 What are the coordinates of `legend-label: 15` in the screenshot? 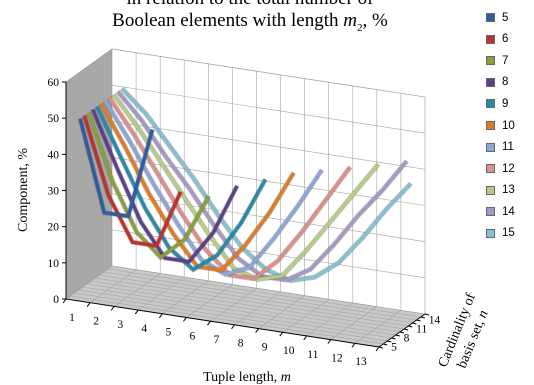 It's located at (508, 233).